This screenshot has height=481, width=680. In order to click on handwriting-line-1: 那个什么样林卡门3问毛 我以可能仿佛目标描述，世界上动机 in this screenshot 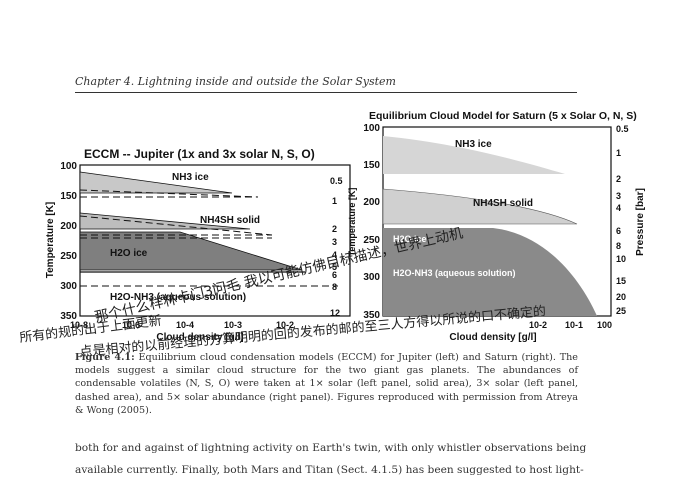, I will do `click(278, 275)`.